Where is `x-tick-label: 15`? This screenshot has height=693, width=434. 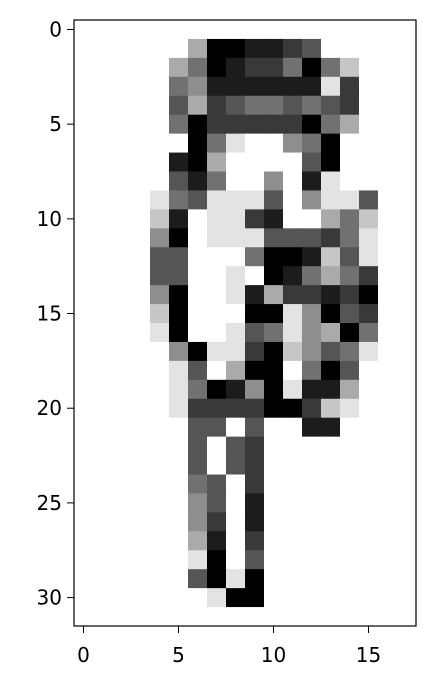
x-tick-label: 15 is located at coordinates (368, 655).